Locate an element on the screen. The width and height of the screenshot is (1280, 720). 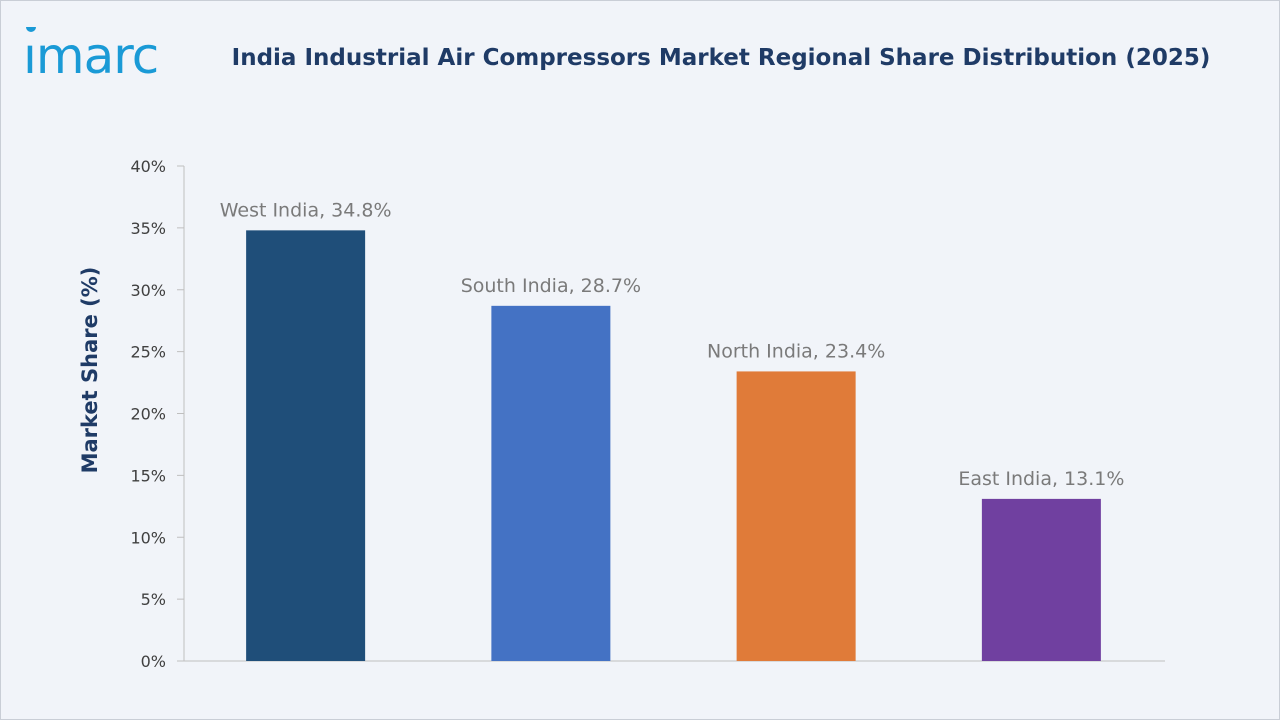
svg-text: ımarc is located at coordinates (90, 56).